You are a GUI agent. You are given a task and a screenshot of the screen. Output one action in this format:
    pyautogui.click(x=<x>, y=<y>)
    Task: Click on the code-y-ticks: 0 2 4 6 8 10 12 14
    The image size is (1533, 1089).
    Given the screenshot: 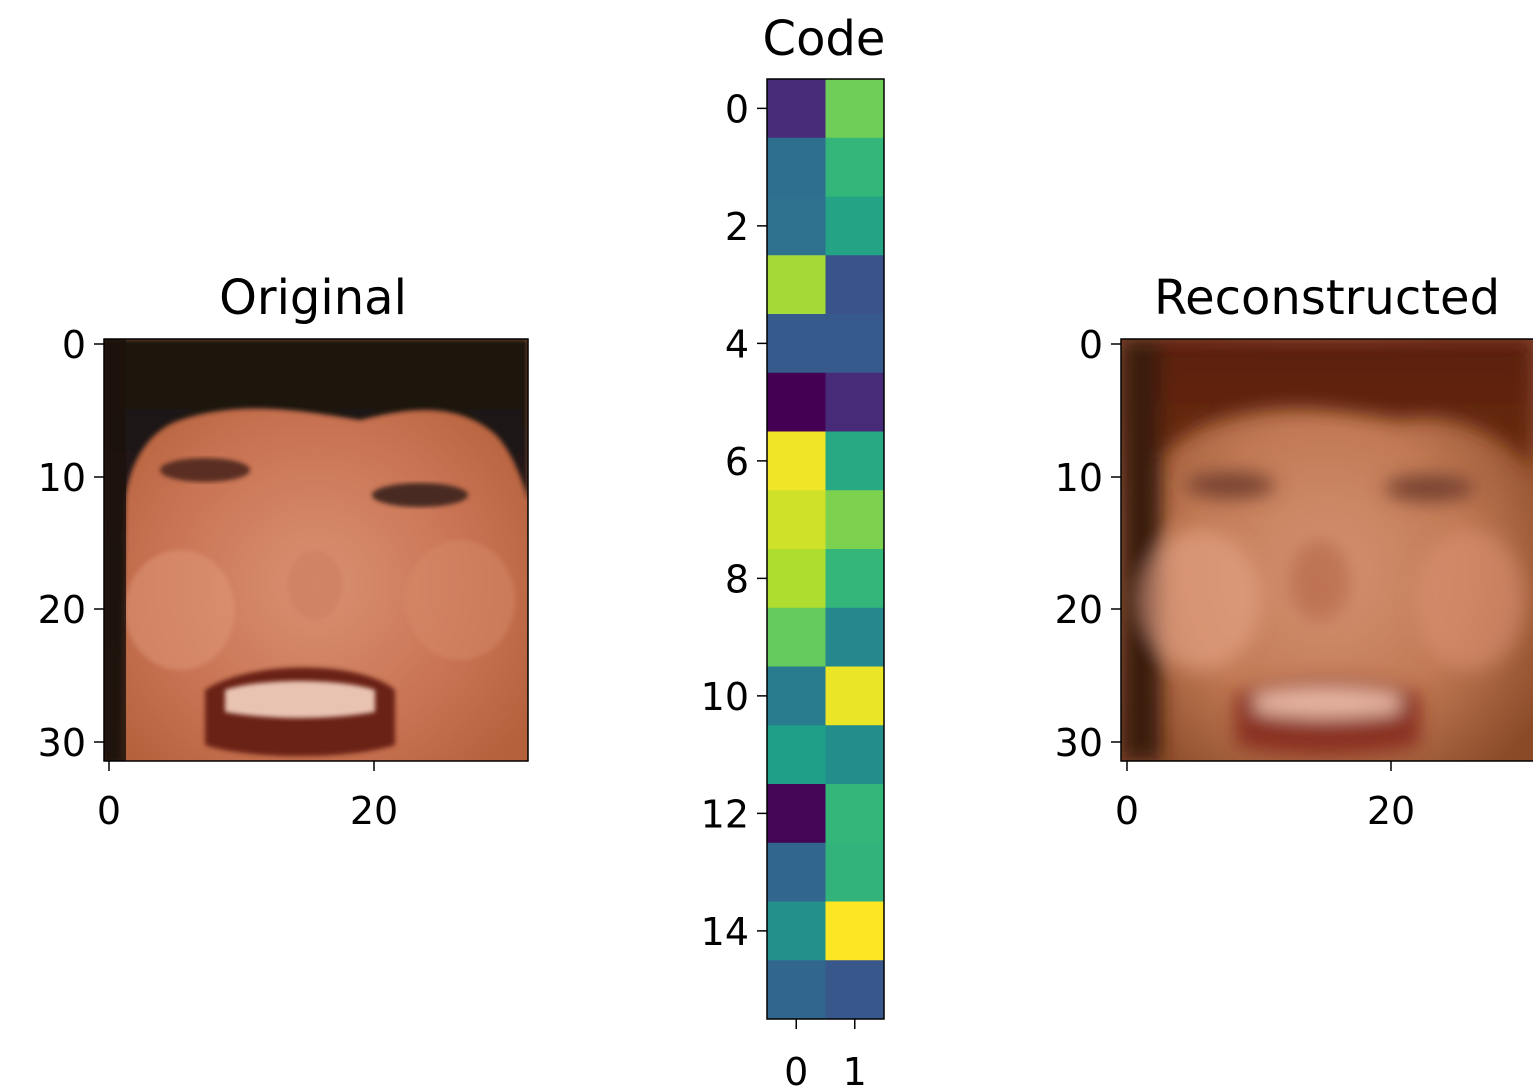 What is the action you would take?
    pyautogui.click(x=734, y=520)
    